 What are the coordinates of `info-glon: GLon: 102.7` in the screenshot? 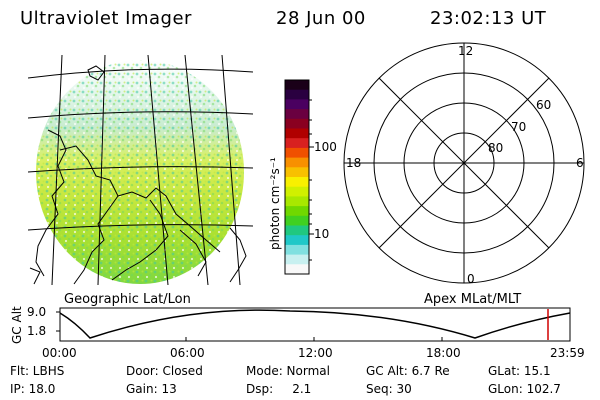 It's located at (524, 389).